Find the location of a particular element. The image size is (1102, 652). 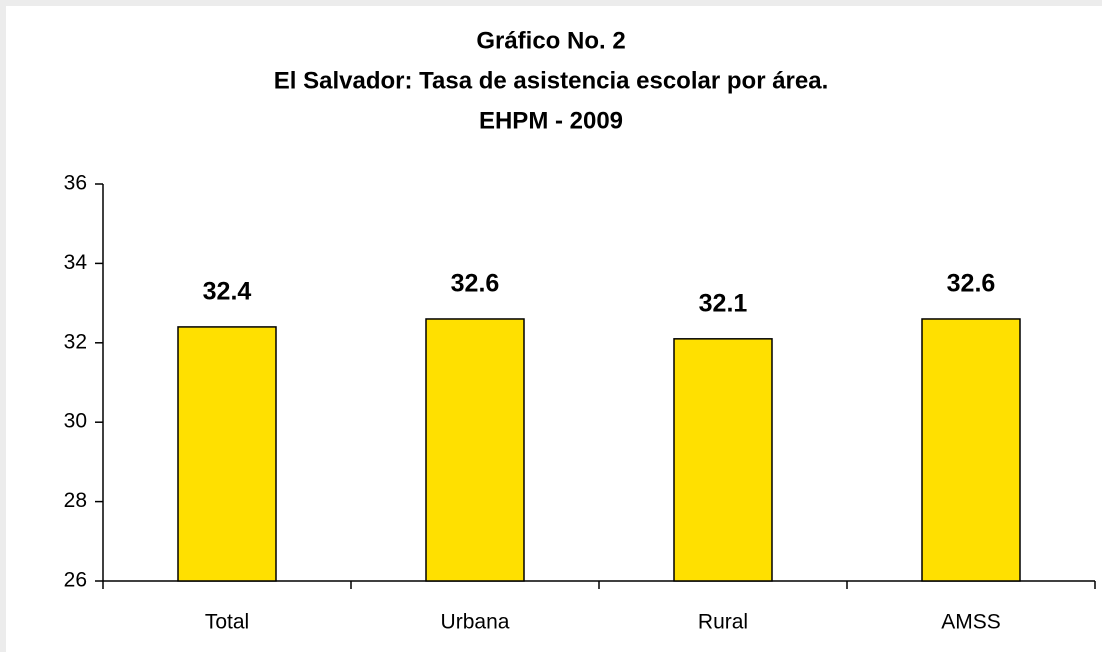

y-tick-label: 28 is located at coordinates (75, 500).